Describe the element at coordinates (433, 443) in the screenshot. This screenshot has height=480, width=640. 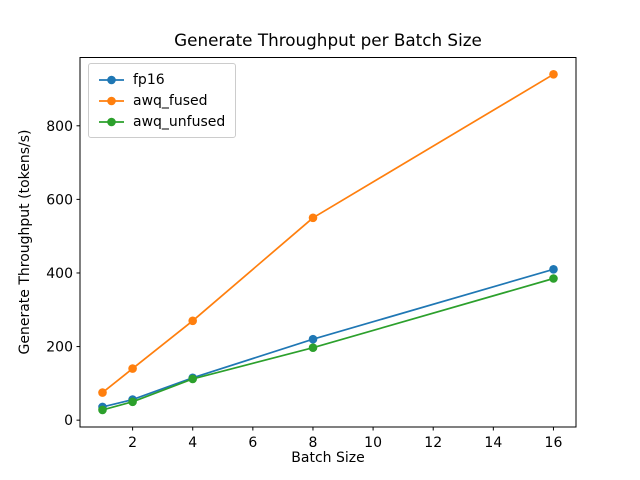
I see `x-tick-label: 12` at that location.